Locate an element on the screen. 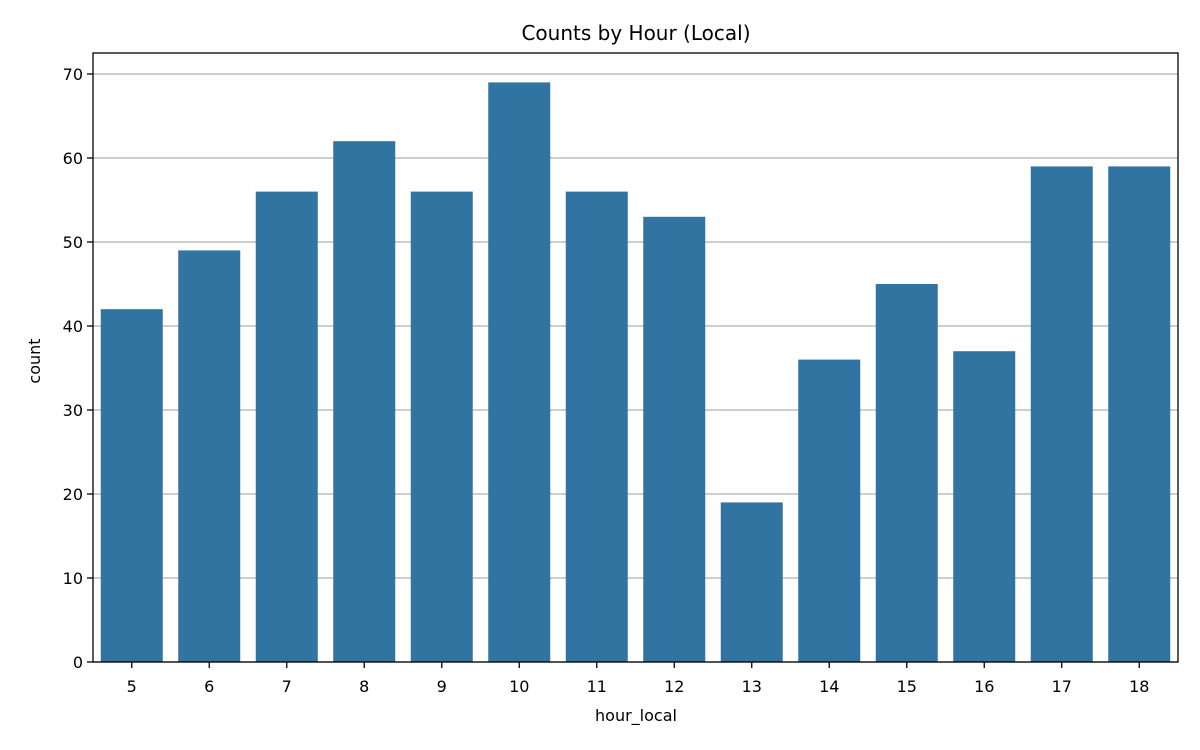 Image resolution: width=1200 pixels, height=750 pixels. y-tick-label: 10 is located at coordinates (73, 578).